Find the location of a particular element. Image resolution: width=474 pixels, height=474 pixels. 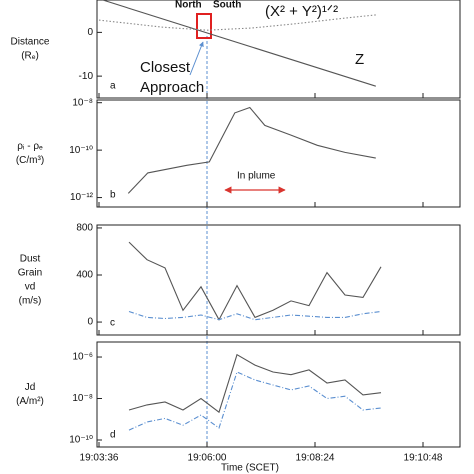

y-tick-label: 800 is located at coordinates (84, 228).